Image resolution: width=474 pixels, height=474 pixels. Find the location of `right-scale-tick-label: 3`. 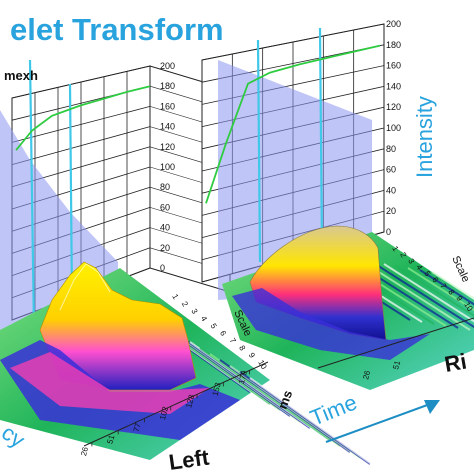

right-scale-tick-label: 3 is located at coordinates (411, 261).